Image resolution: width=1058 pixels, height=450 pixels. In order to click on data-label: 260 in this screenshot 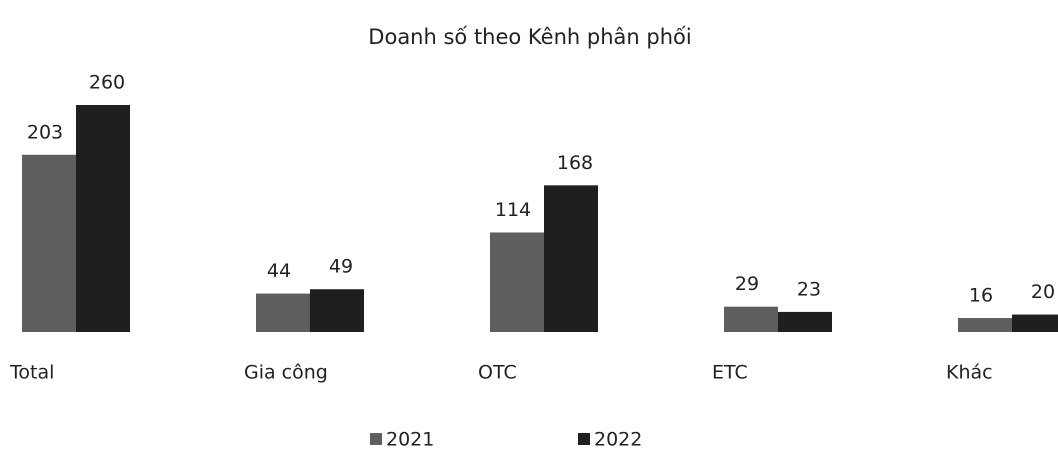, I will do `click(107, 83)`.